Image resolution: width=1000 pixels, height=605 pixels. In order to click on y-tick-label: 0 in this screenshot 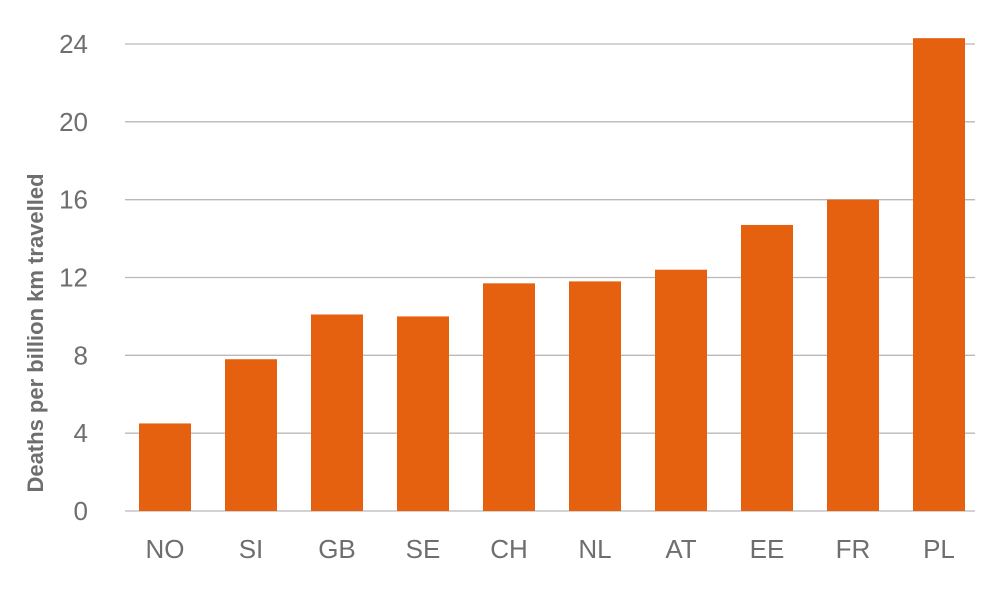, I will do `click(81, 511)`.